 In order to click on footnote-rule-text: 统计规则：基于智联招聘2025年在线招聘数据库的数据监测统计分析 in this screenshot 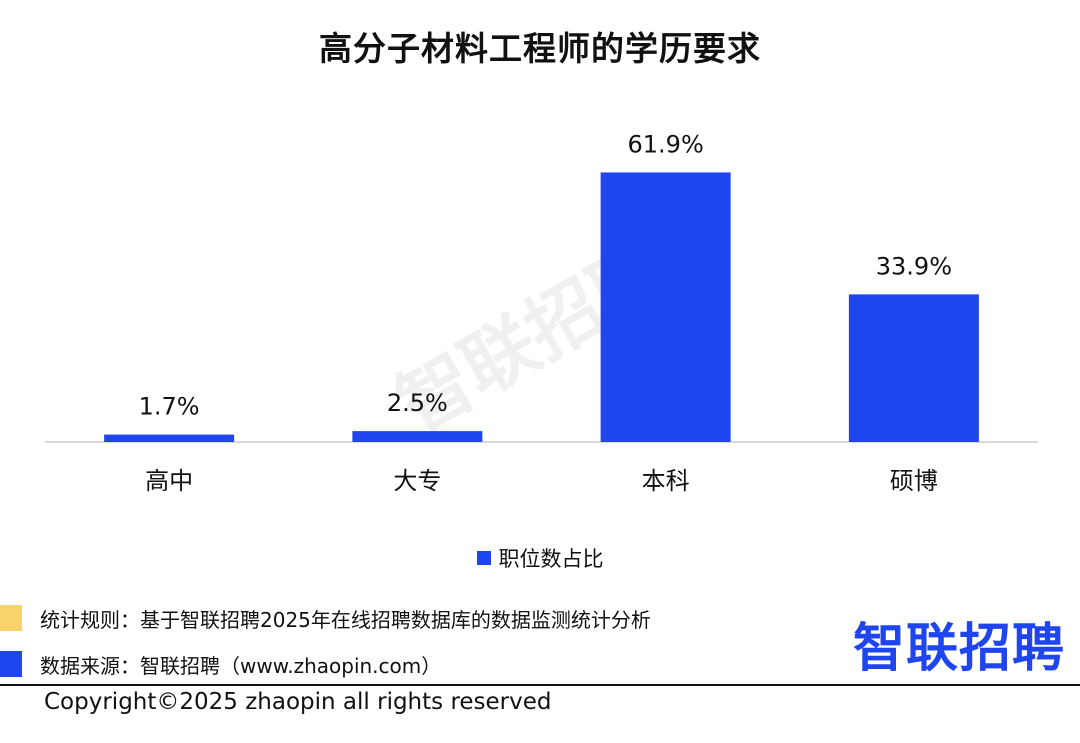, I will do `click(345, 619)`.